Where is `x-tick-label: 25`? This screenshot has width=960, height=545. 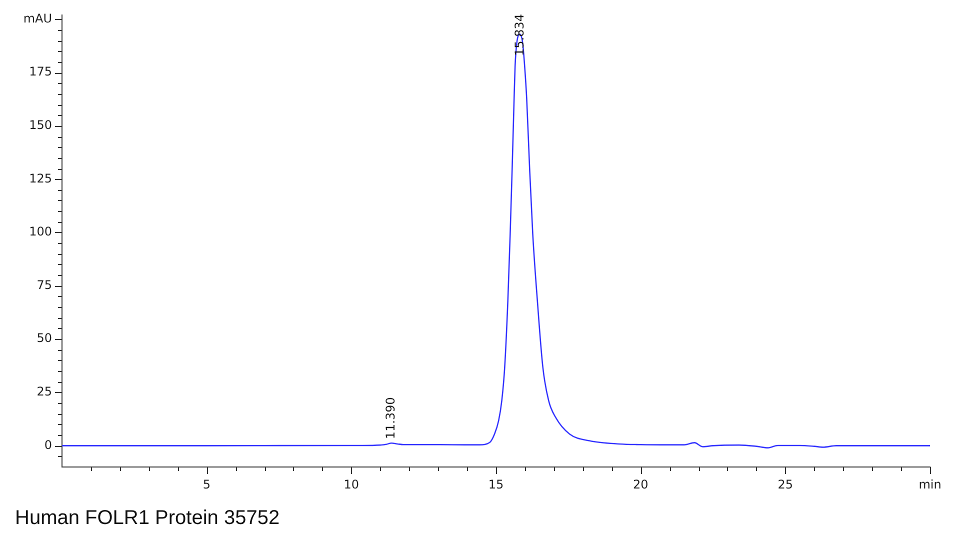 x-tick-label: 25 is located at coordinates (785, 484).